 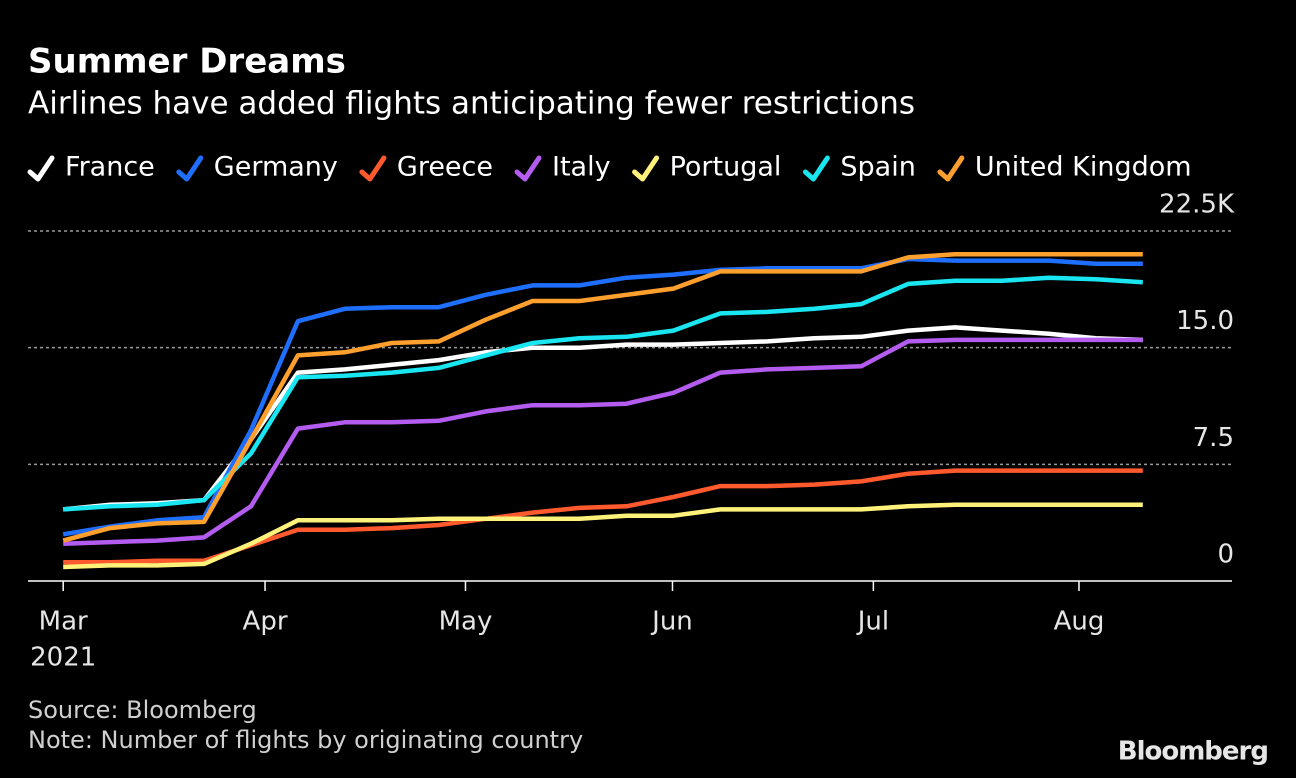 What do you see at coordinates (877, 167) in the screenshot?
I see `legend-label: Spain` at bounding box center [877, 167].